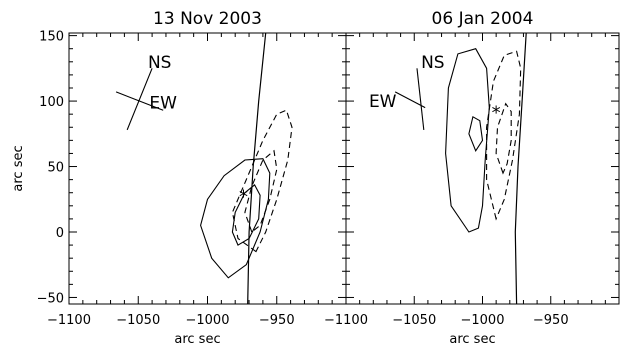 Image resolution: width=621 pixels, height=347 pixels. Describe the element at coordinates (50, 298) in the screenshot. I see `y-tick-label: −50` at that location.